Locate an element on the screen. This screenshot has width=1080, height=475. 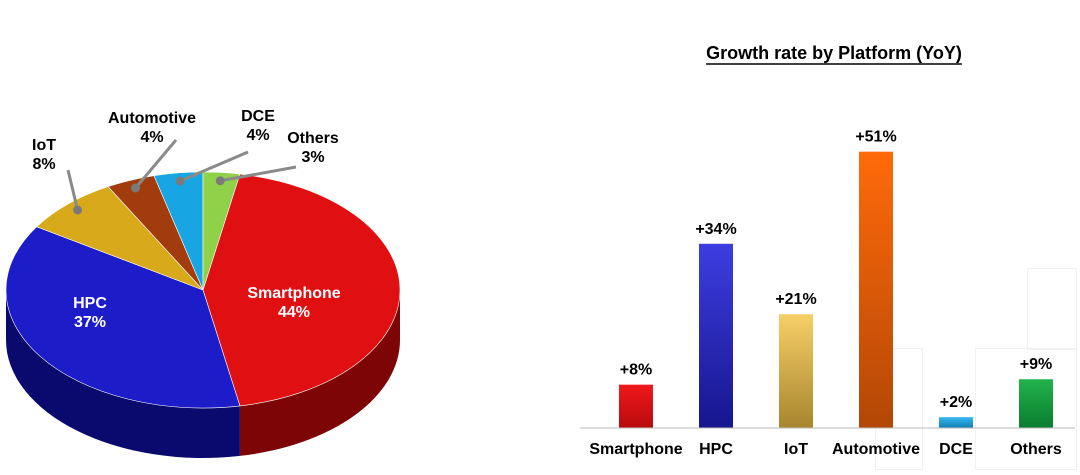
bar-value-label-smartphone: +8% is located at coordinates (636, 370).